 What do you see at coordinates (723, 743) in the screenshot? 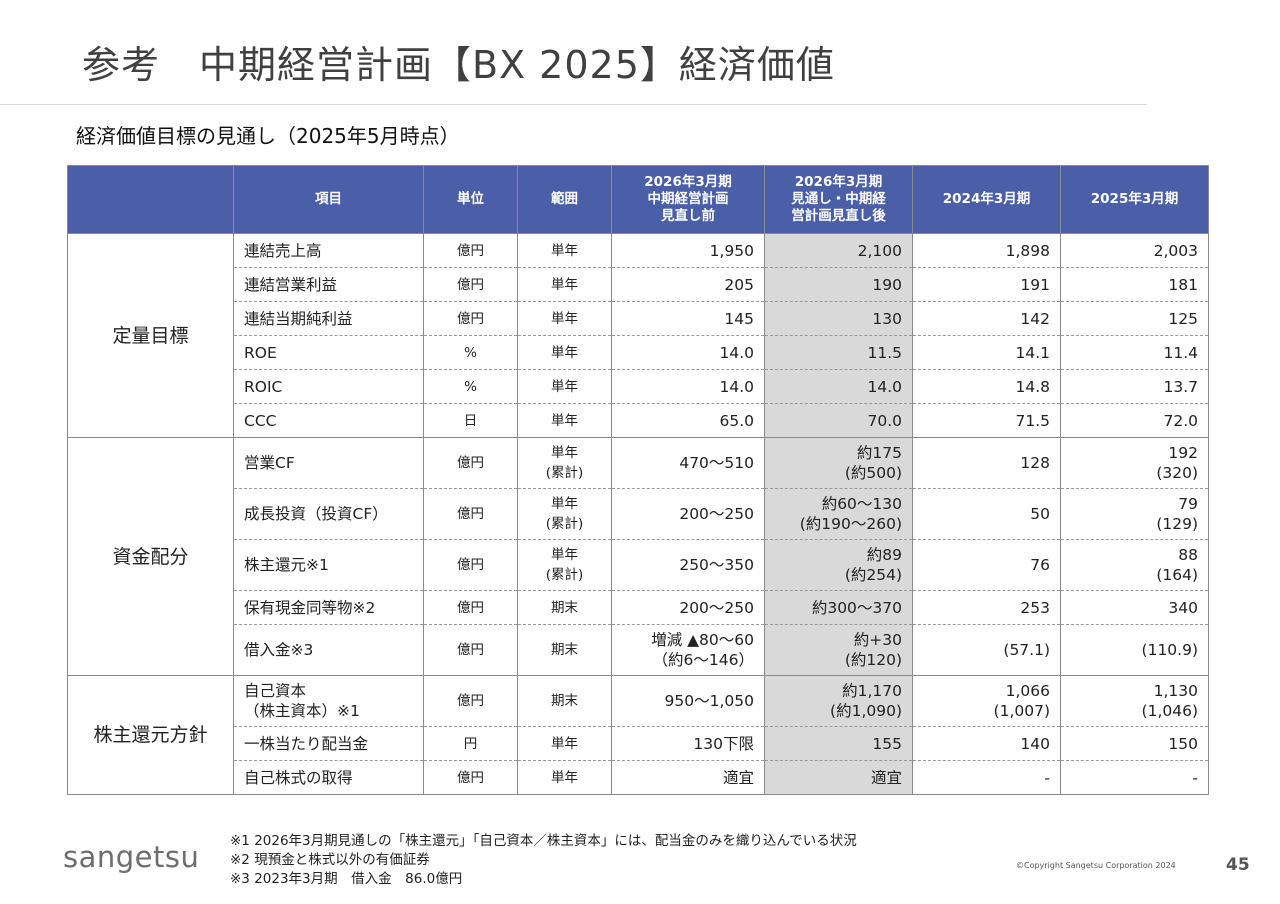
I see `plan-before-cell-line: 130下限` at bounding box center [723, 743].